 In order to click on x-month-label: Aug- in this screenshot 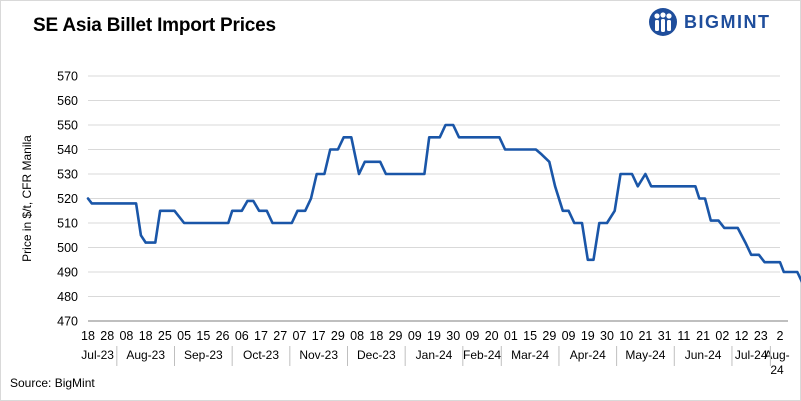, I will do `click(776, 355)`.